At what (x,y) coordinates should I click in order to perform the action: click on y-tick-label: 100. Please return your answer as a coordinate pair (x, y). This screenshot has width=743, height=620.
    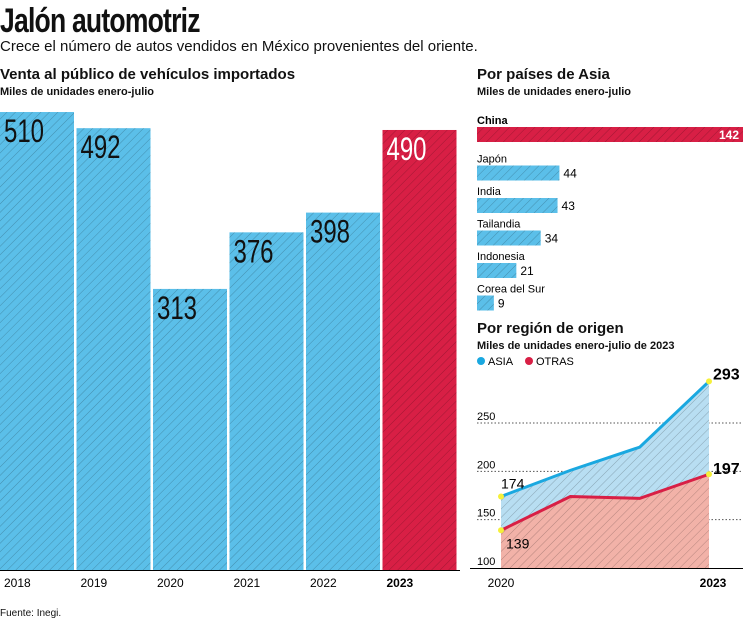
    Looking at the image, I should click on (486, 562).